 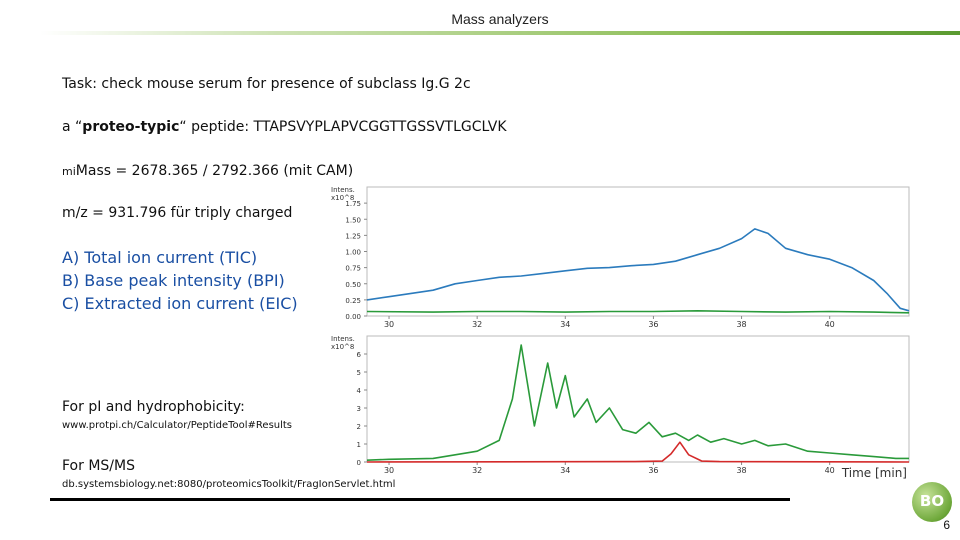 What do you see at coordinates (180, 303) in the screenshot?
I see `list-item-eic: C) Extracted ion current (EIC)` at bounding box center [180, 303].